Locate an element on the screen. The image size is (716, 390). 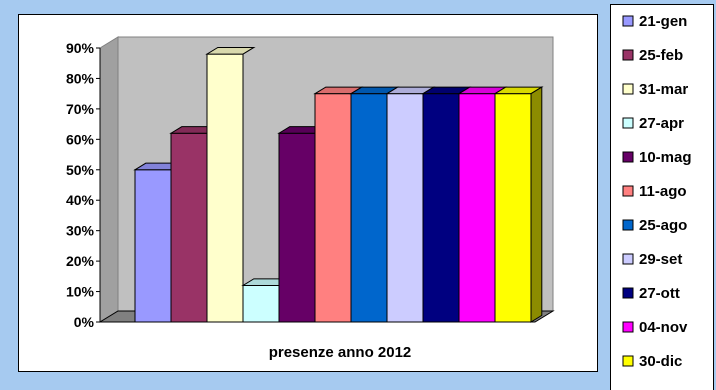
legend-item-25-feb: 25-feb is located at coordinates (652, 55).